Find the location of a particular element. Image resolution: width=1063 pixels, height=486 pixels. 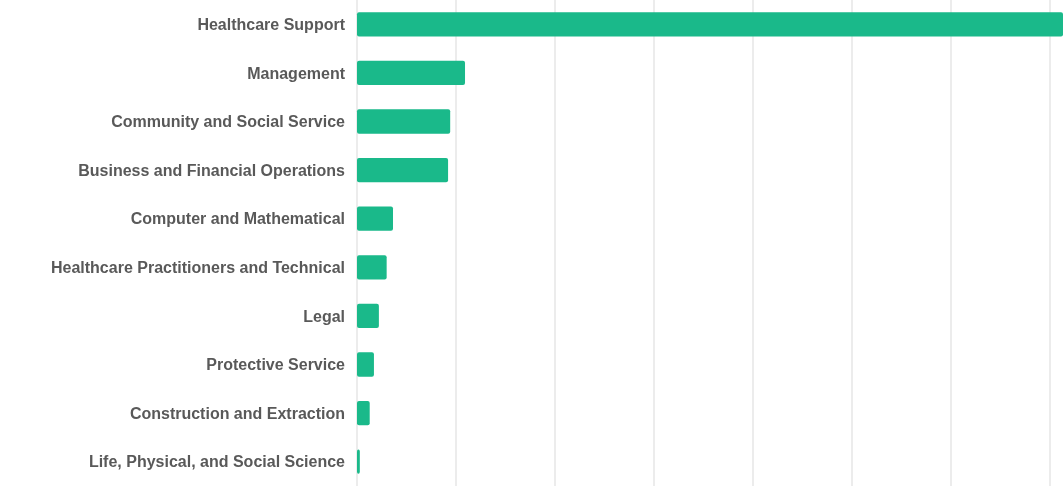

y-tick-label: Community and Social Service is located at coordinates (228, 122).